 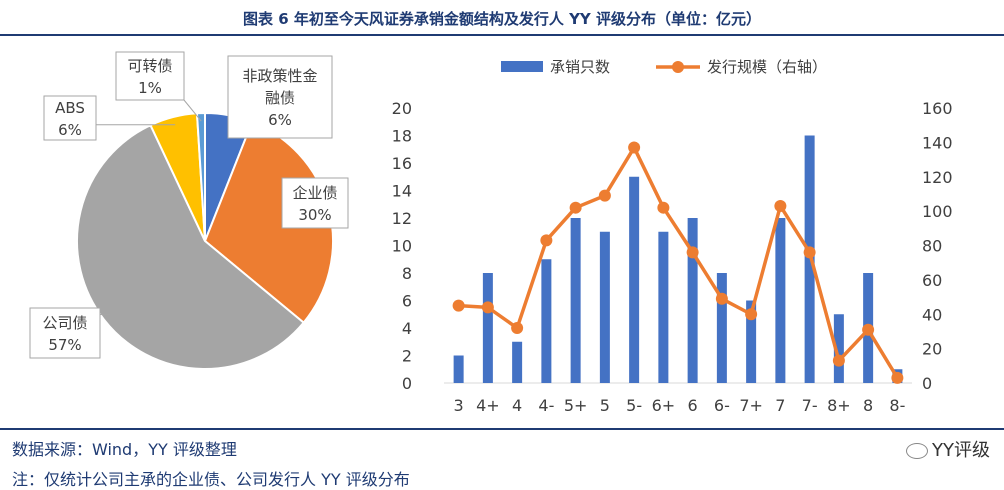 I want to click on brand-label: YY评级, so click(x=961, y=450).